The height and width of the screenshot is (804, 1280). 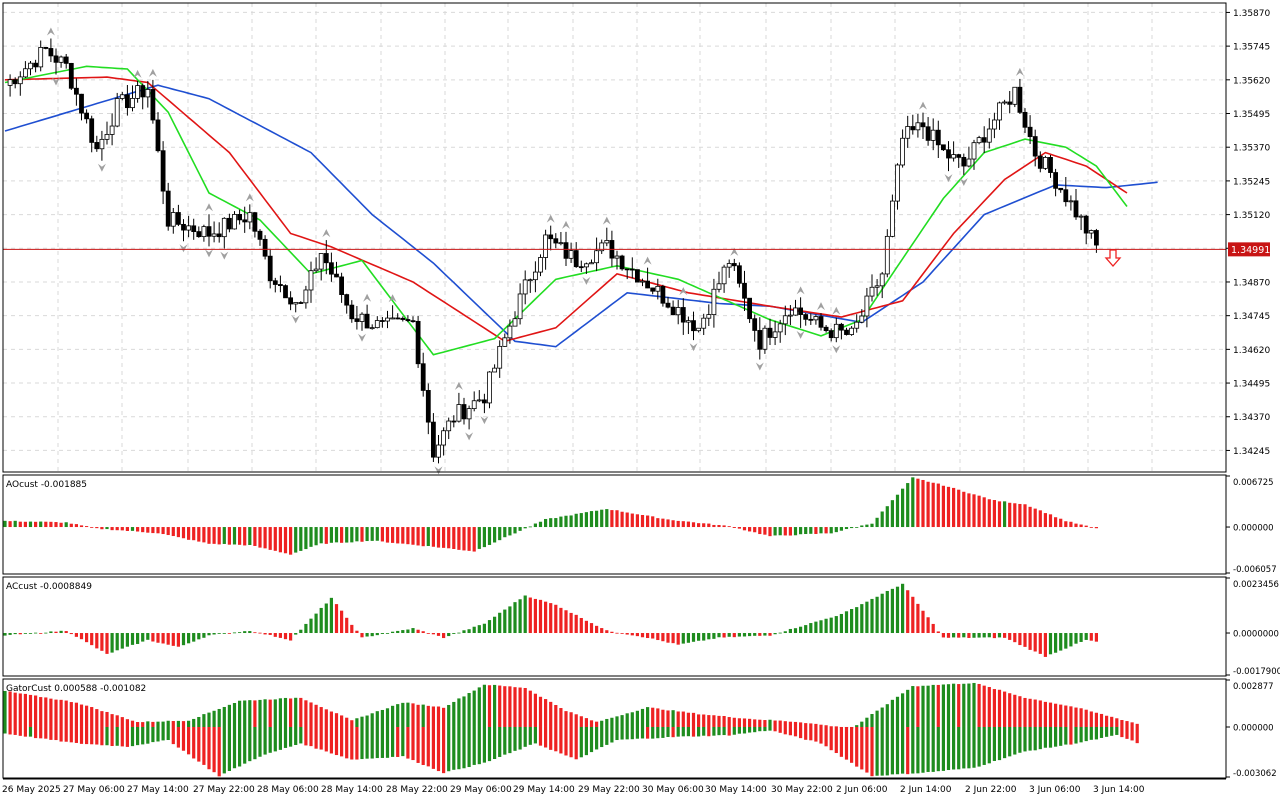 What do you see at coordinates (481, 790) in the screenshot?
I see `time-label: 29 May 06:00` at bounding box center [481, 790].